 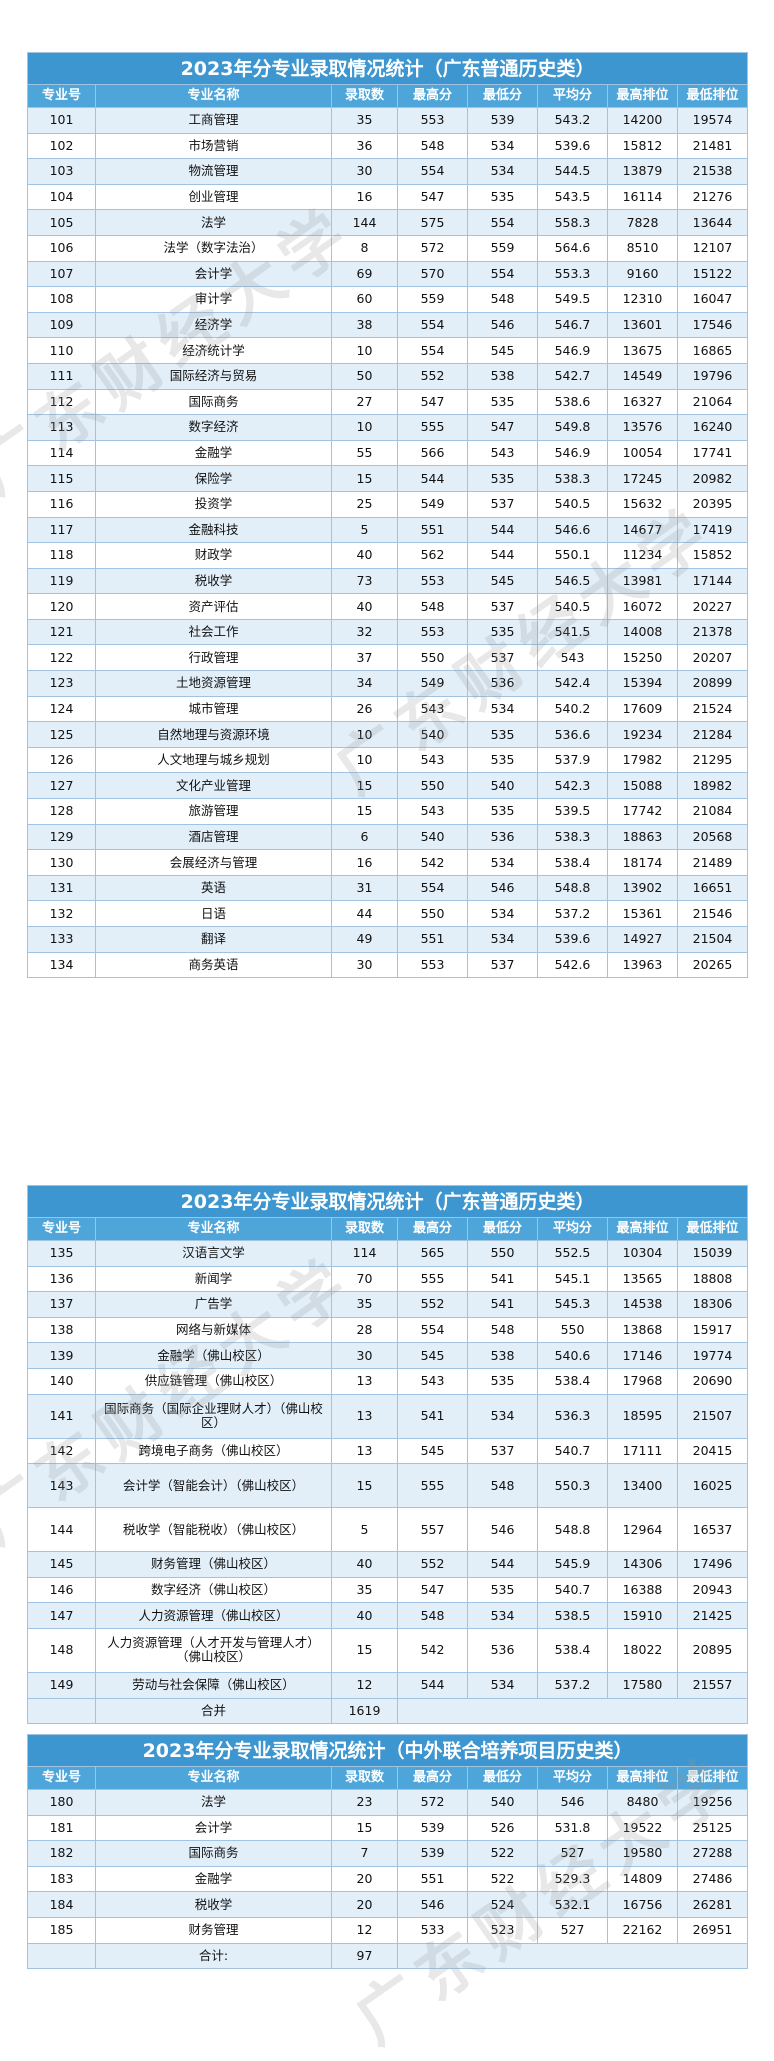 I want to click on cell-max: 543, so click(x=432, y=811).